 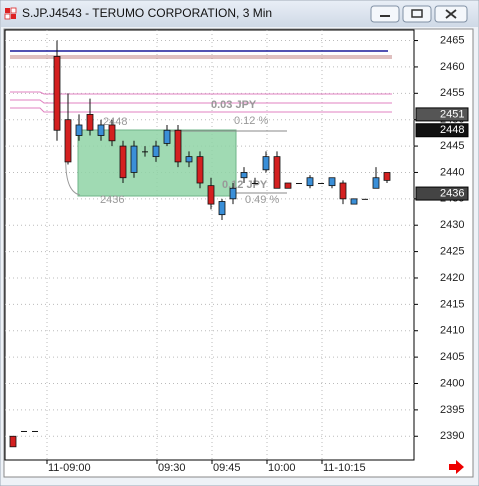 What do you see at coordinates (157, 163) in the screenshot?
I see `range-box` at bounding box center [157, 163].